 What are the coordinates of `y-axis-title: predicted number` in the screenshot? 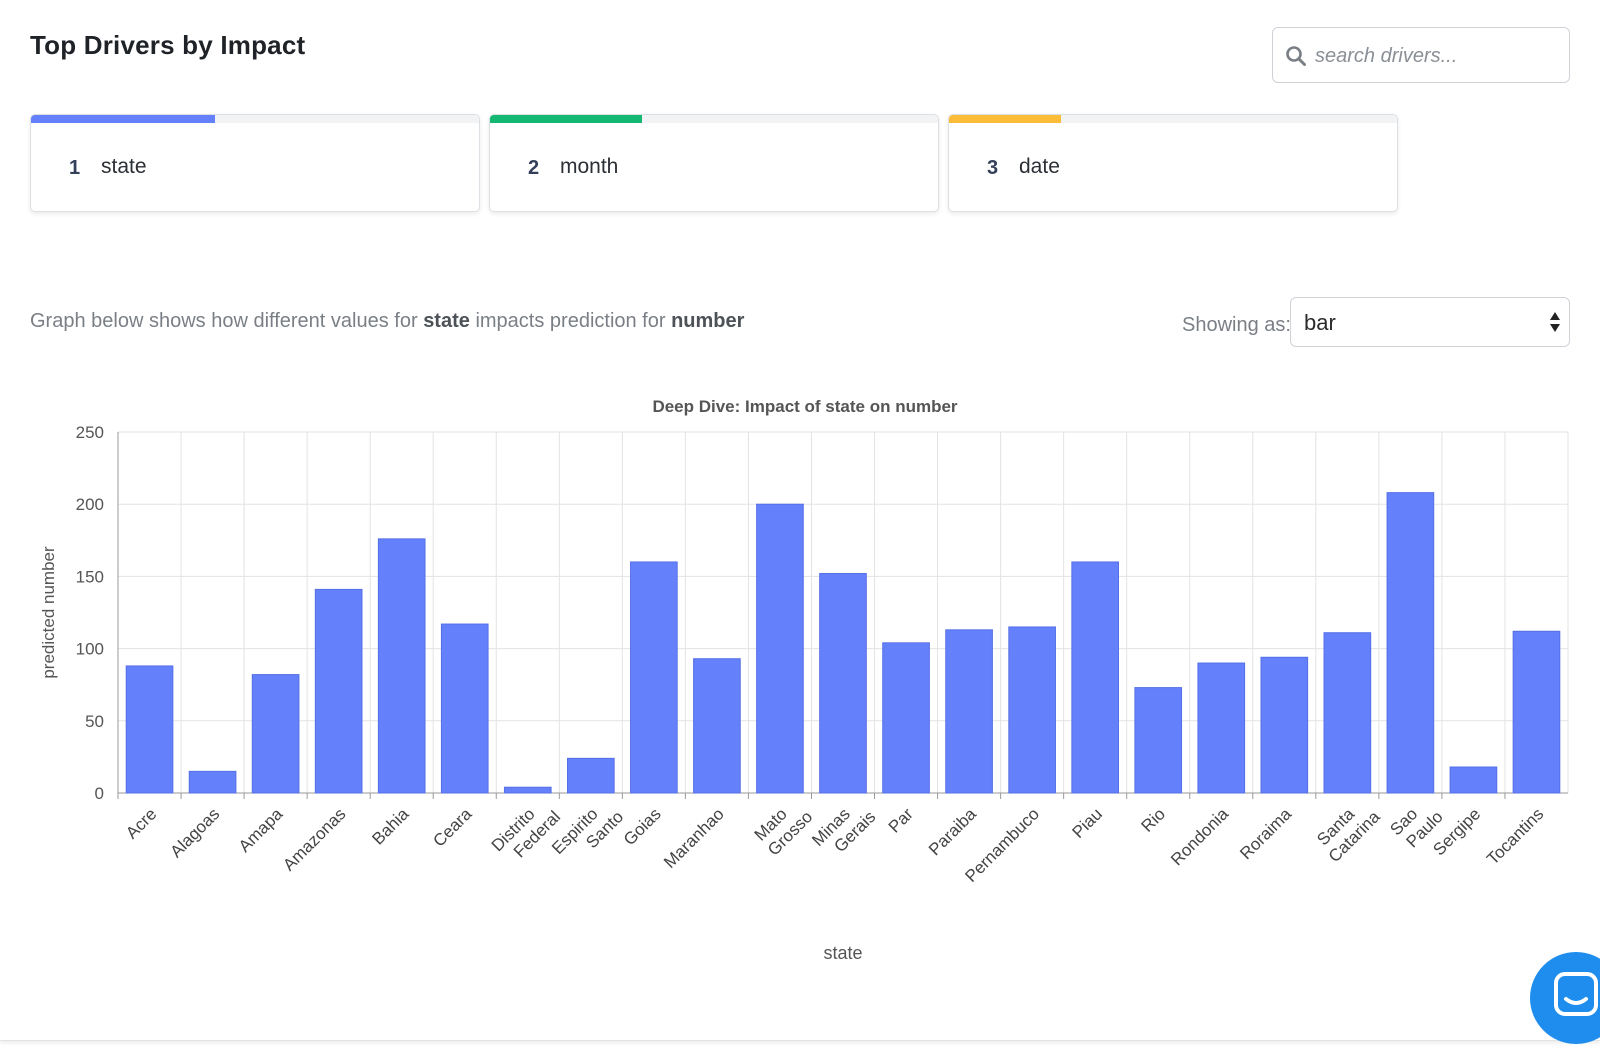 It's located at (48, 612).